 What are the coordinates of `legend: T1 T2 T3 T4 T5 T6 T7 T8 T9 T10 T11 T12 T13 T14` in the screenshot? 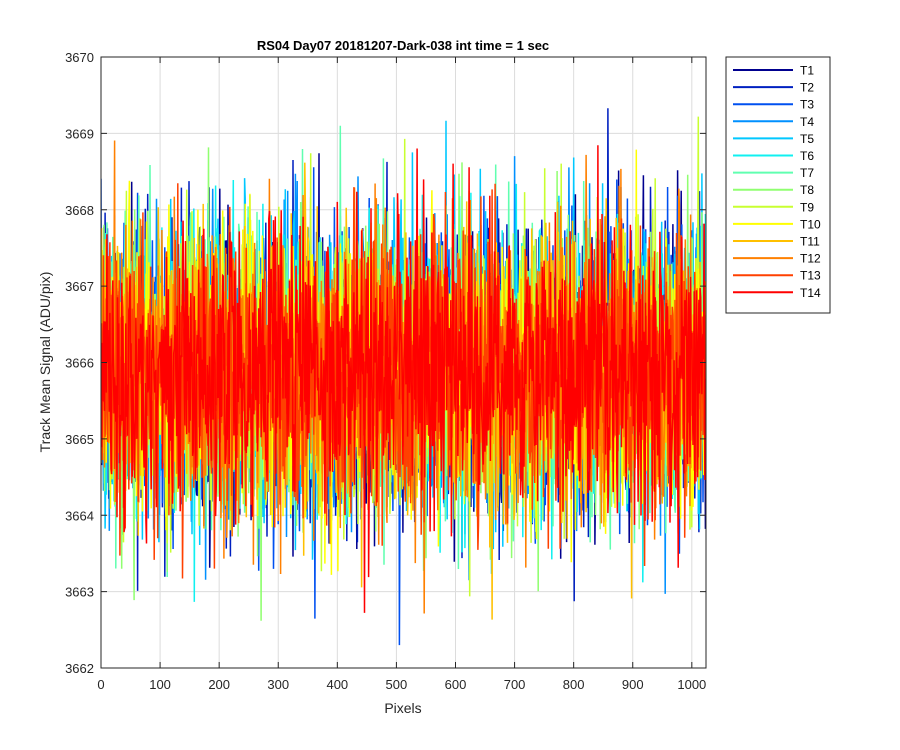 It's located at (778, 185).